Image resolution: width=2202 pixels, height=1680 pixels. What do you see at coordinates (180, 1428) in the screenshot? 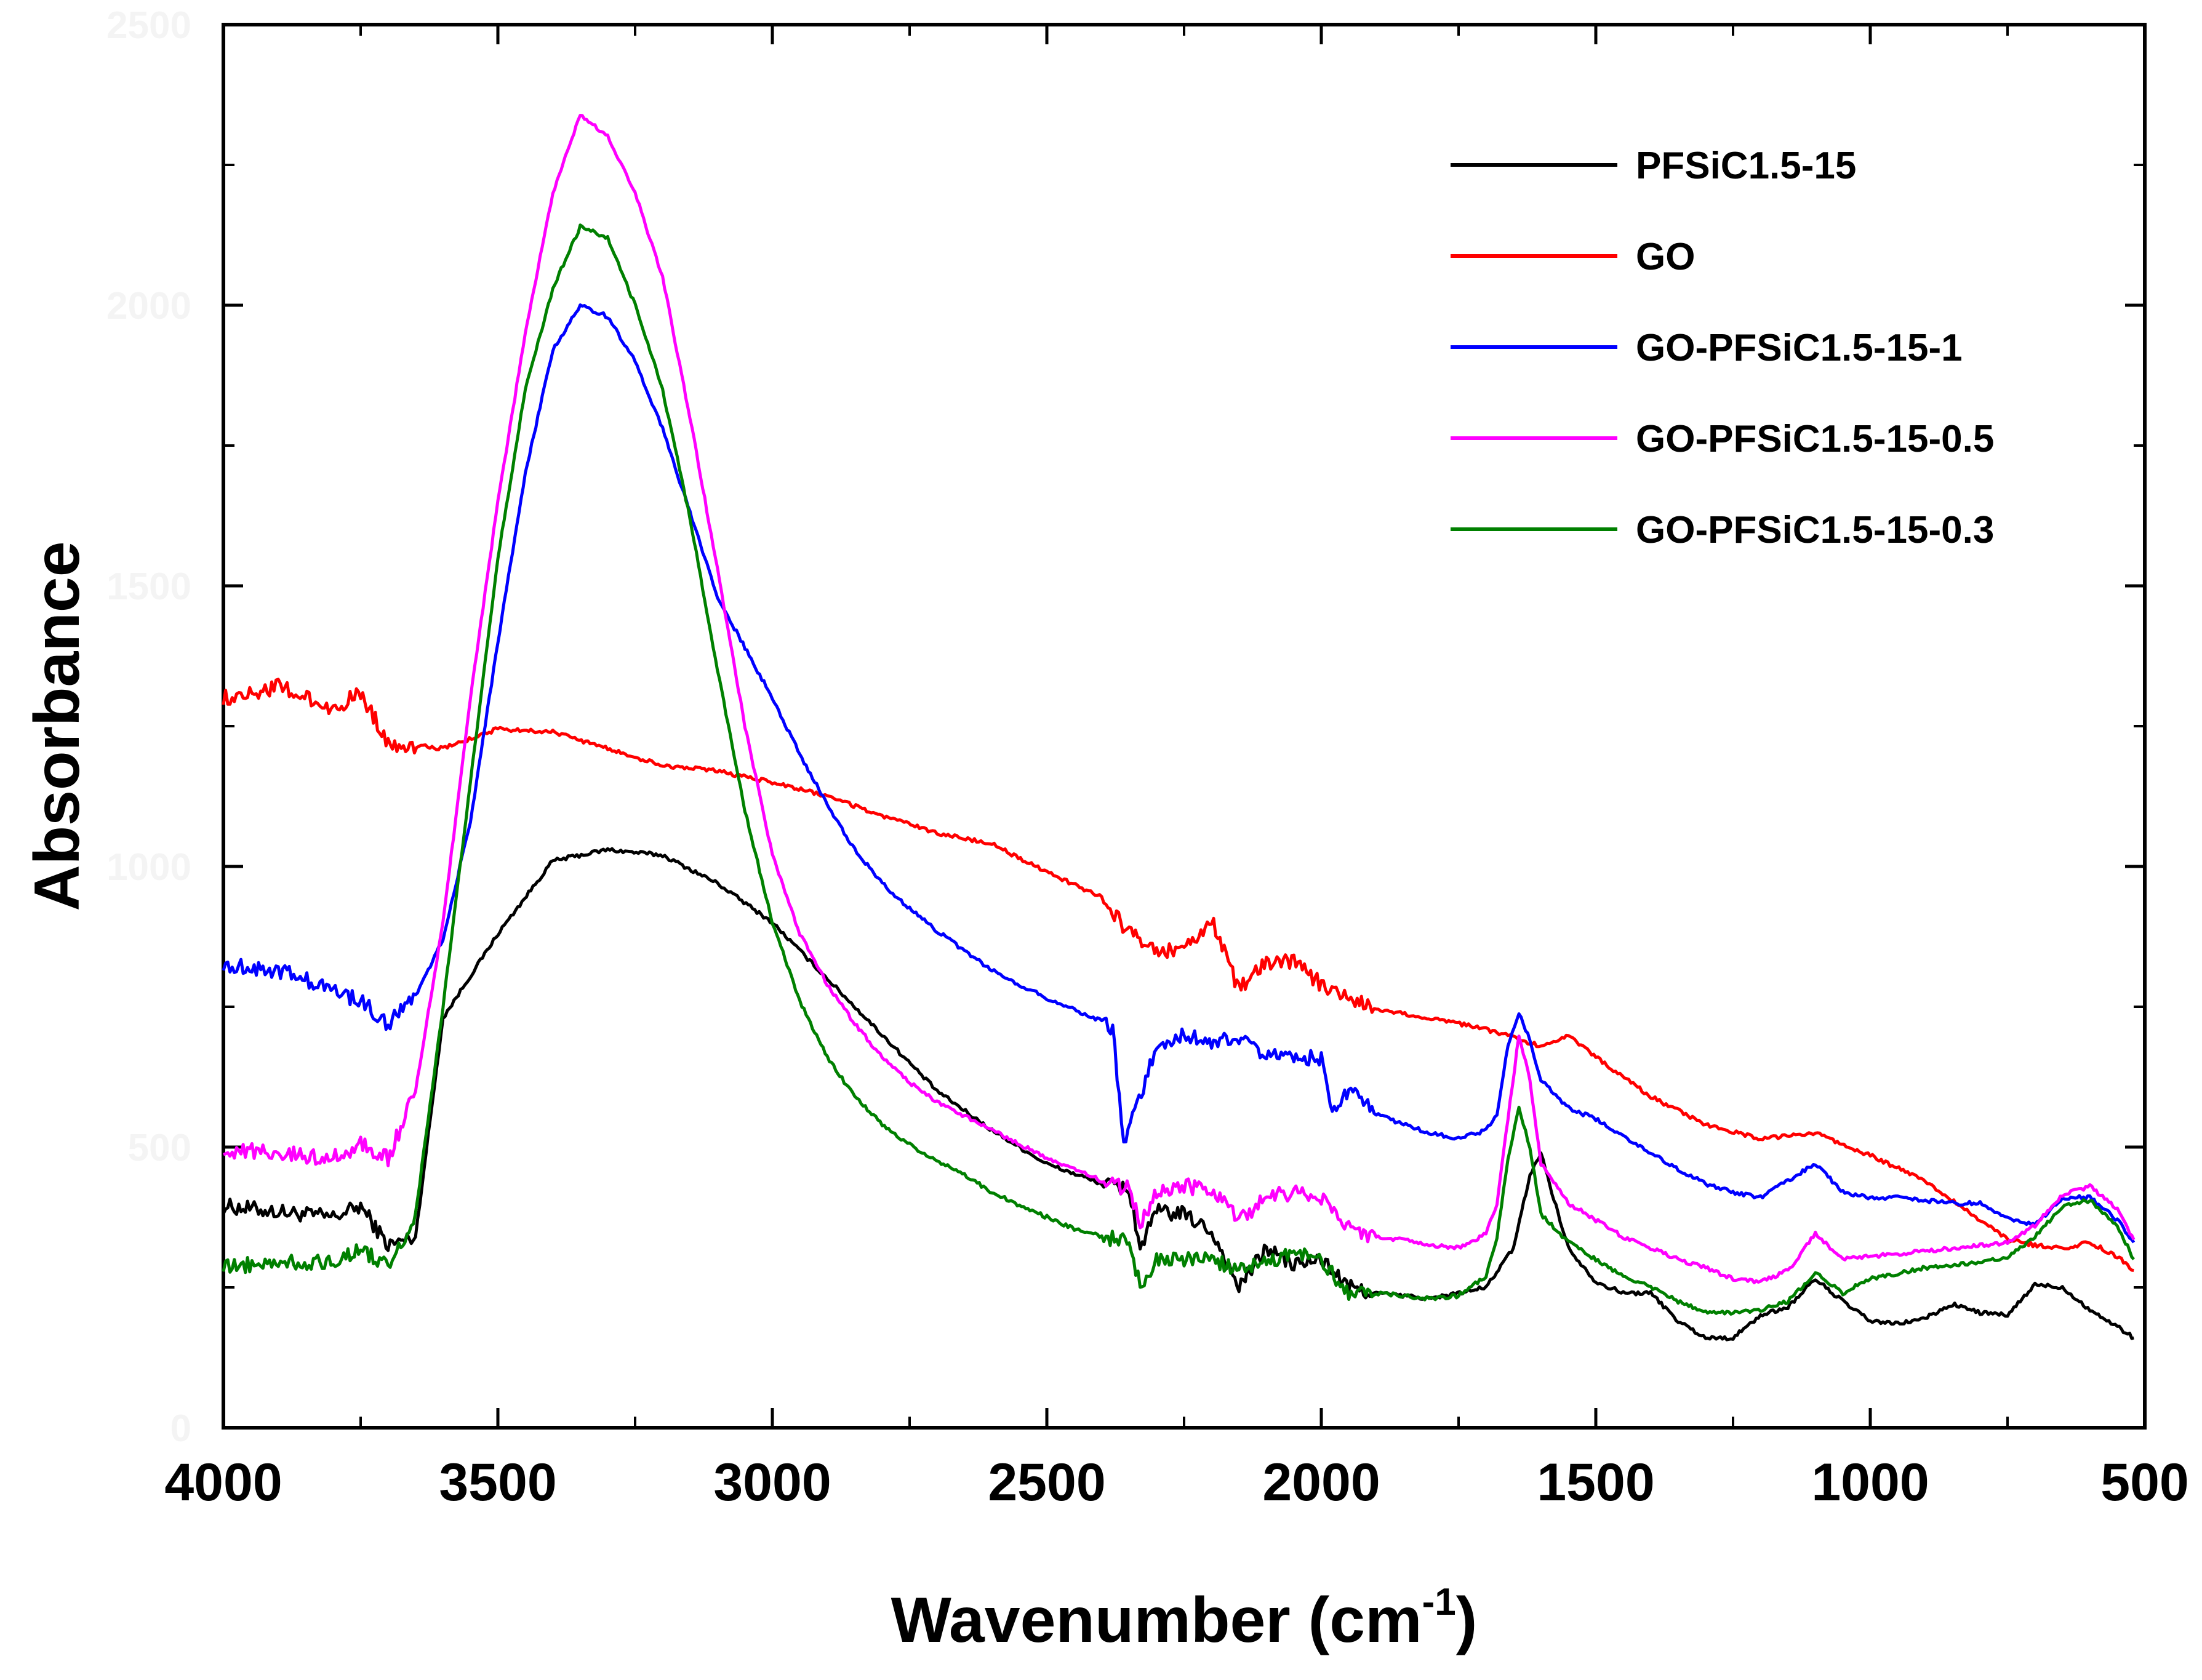
I see `y-tick-label: 0` at bounding box center [180, 1428].